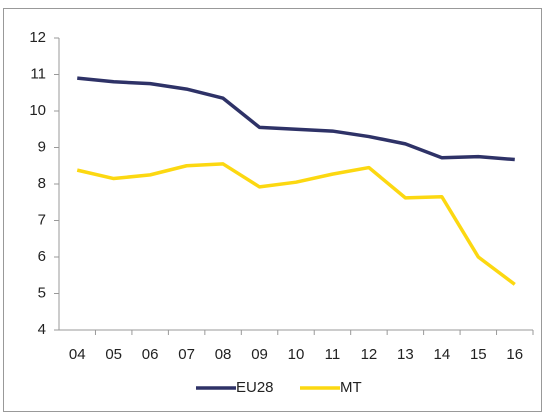 Image resolution: width=546 pixels, height=414 pixels. Describe the element at coordinates (37, 110) in the screenshot. I see `y-tick-label: 10` at that location.